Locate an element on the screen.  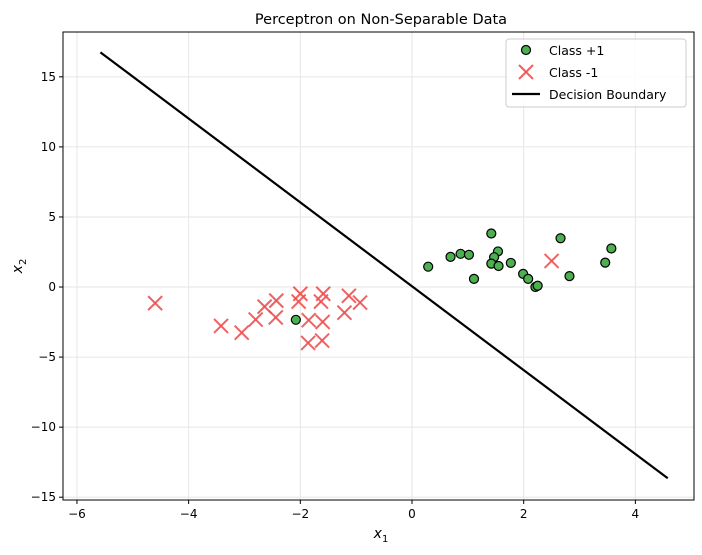
y-axis-label: x2 is located at coordinates (19, 267).